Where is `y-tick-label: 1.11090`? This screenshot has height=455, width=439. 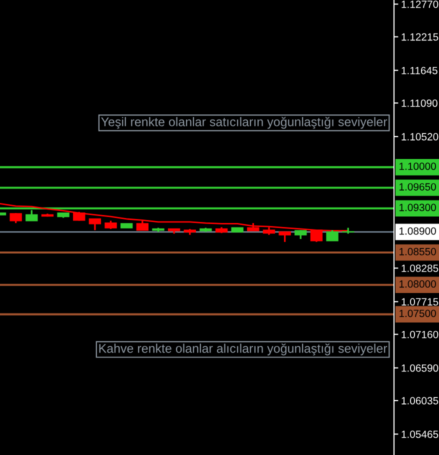 y-tick-label: 1.11090 is located at coordinates (420, 103).